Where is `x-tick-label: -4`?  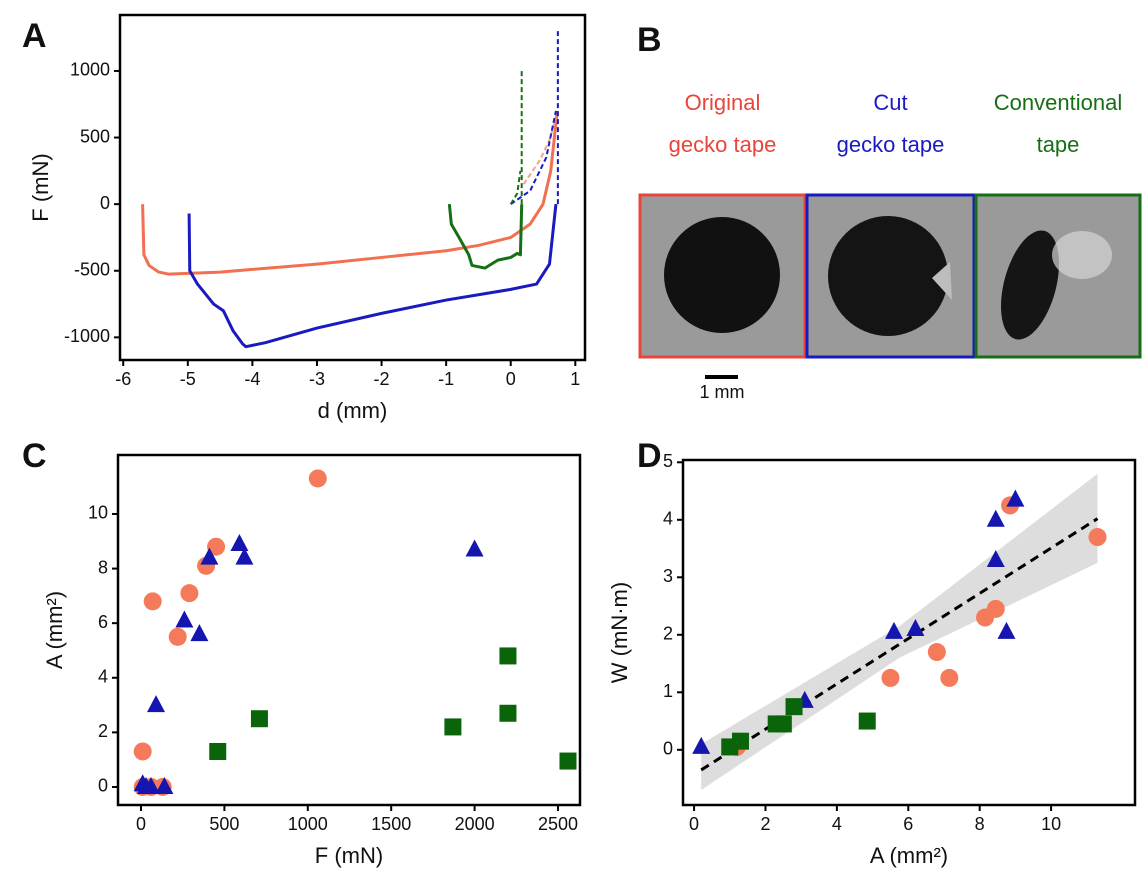 x-tick-label: -4 is located at coordinates (252, 379).